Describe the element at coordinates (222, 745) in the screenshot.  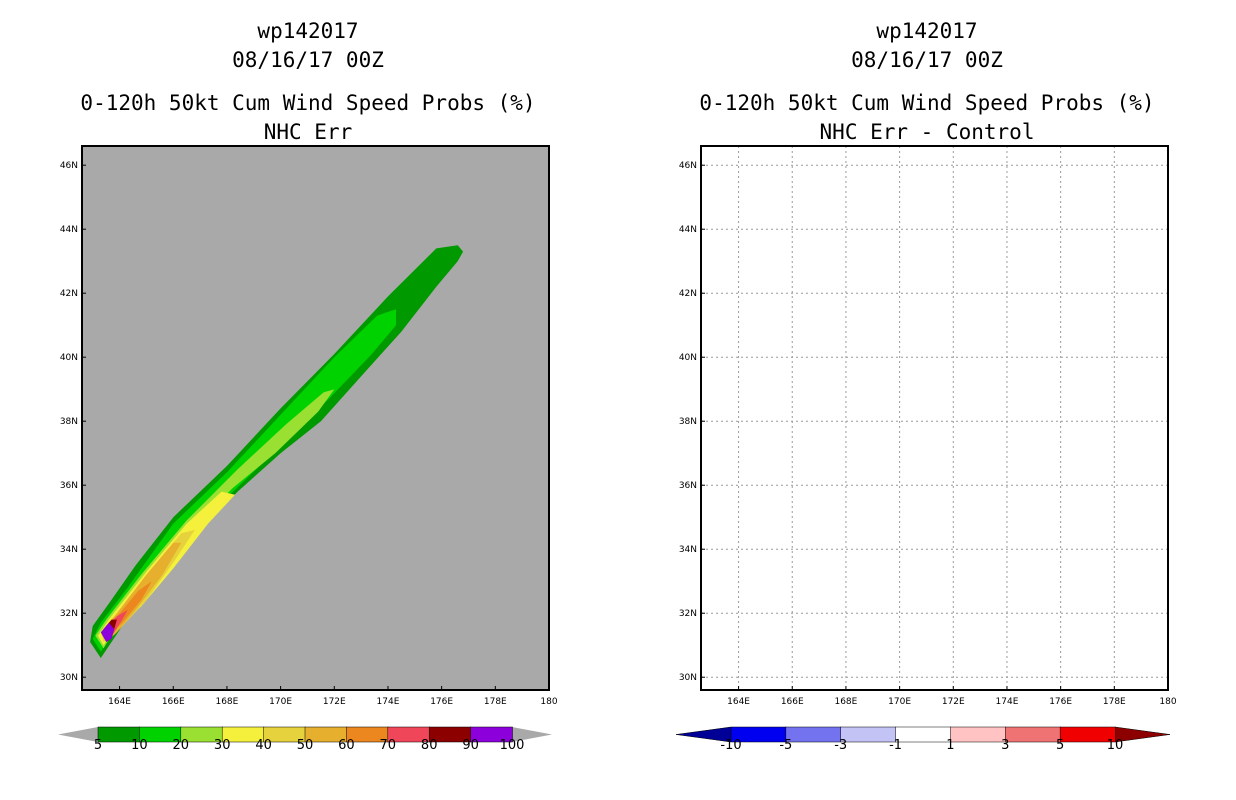
I see `colorbar-label: 30` at that location.